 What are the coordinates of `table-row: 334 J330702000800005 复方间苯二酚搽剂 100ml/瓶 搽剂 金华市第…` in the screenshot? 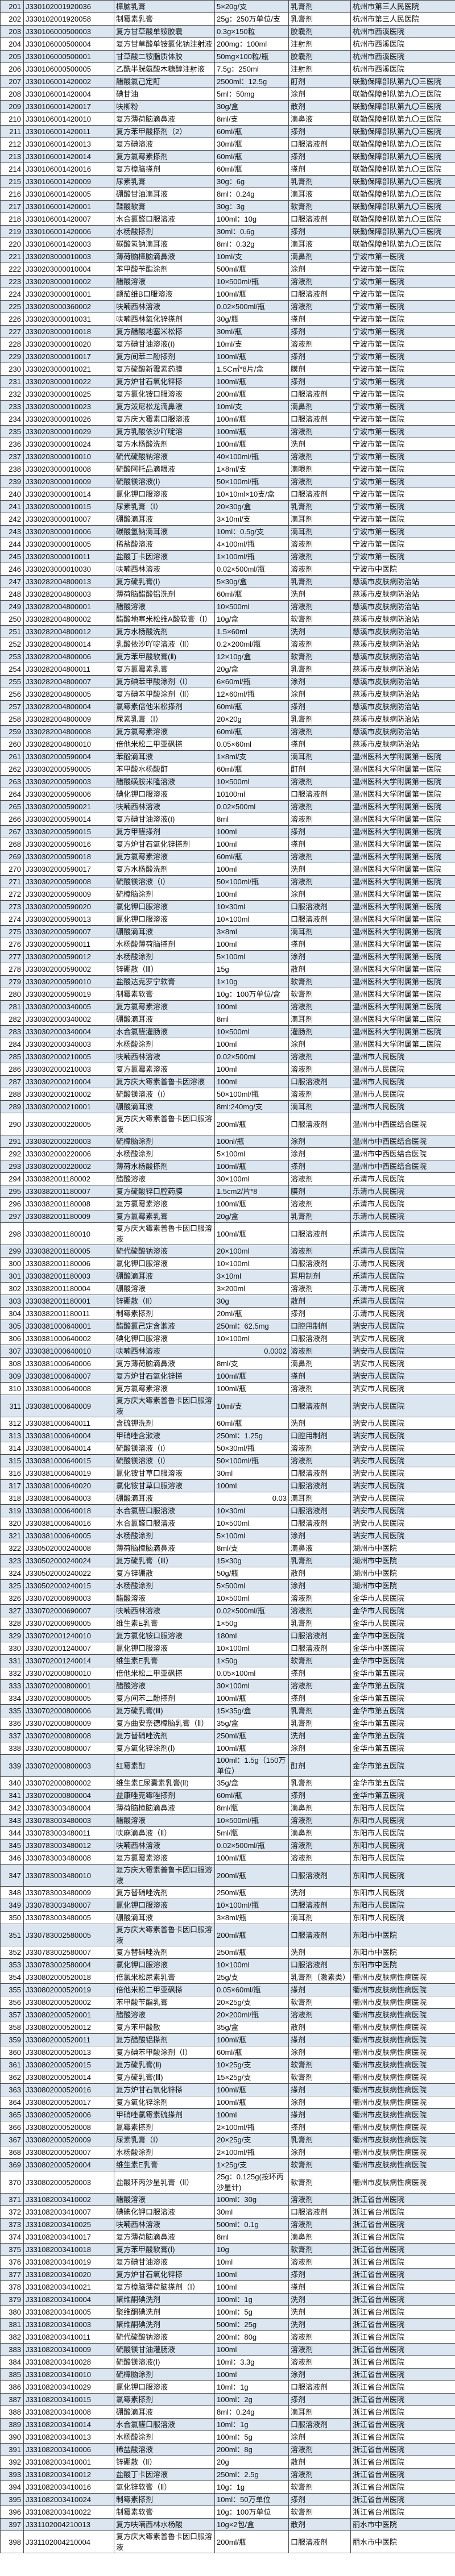 It's located at (227, 1698).